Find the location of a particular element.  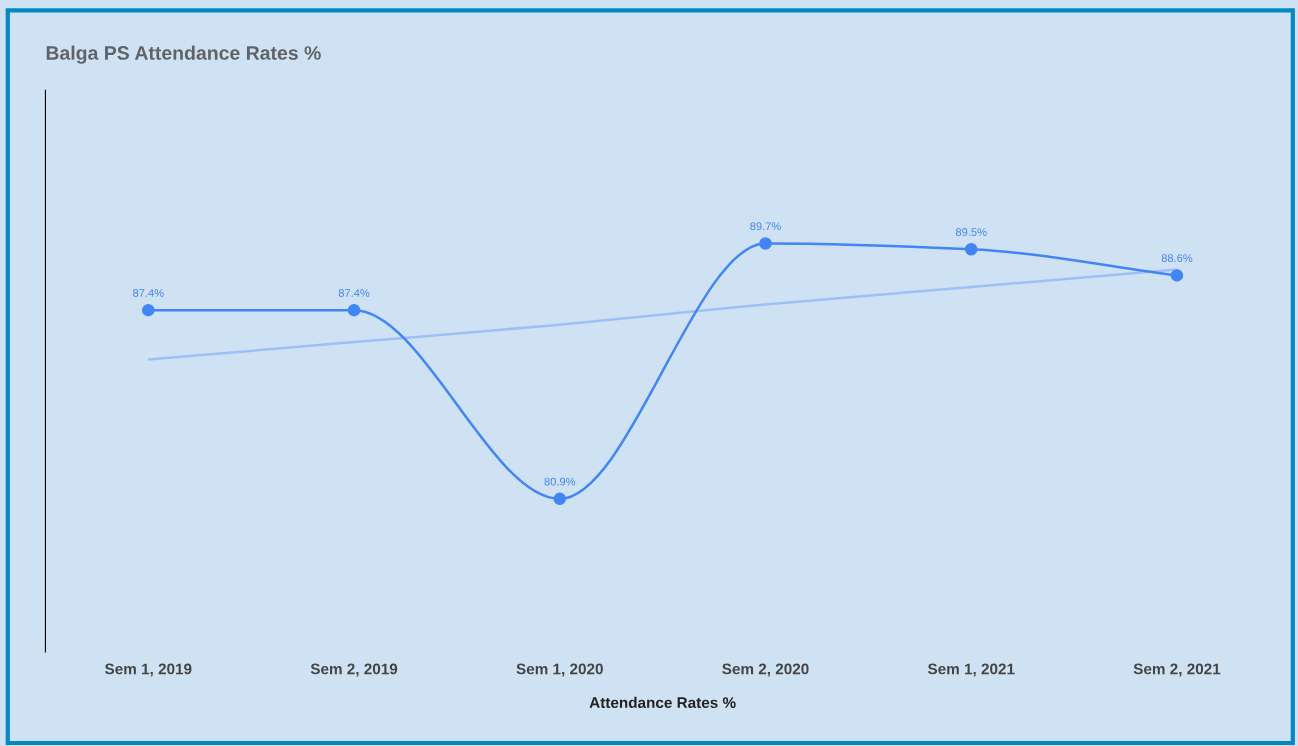

x-tick-label: Sem 2, 2021 is located at coordinates (1177, 670).